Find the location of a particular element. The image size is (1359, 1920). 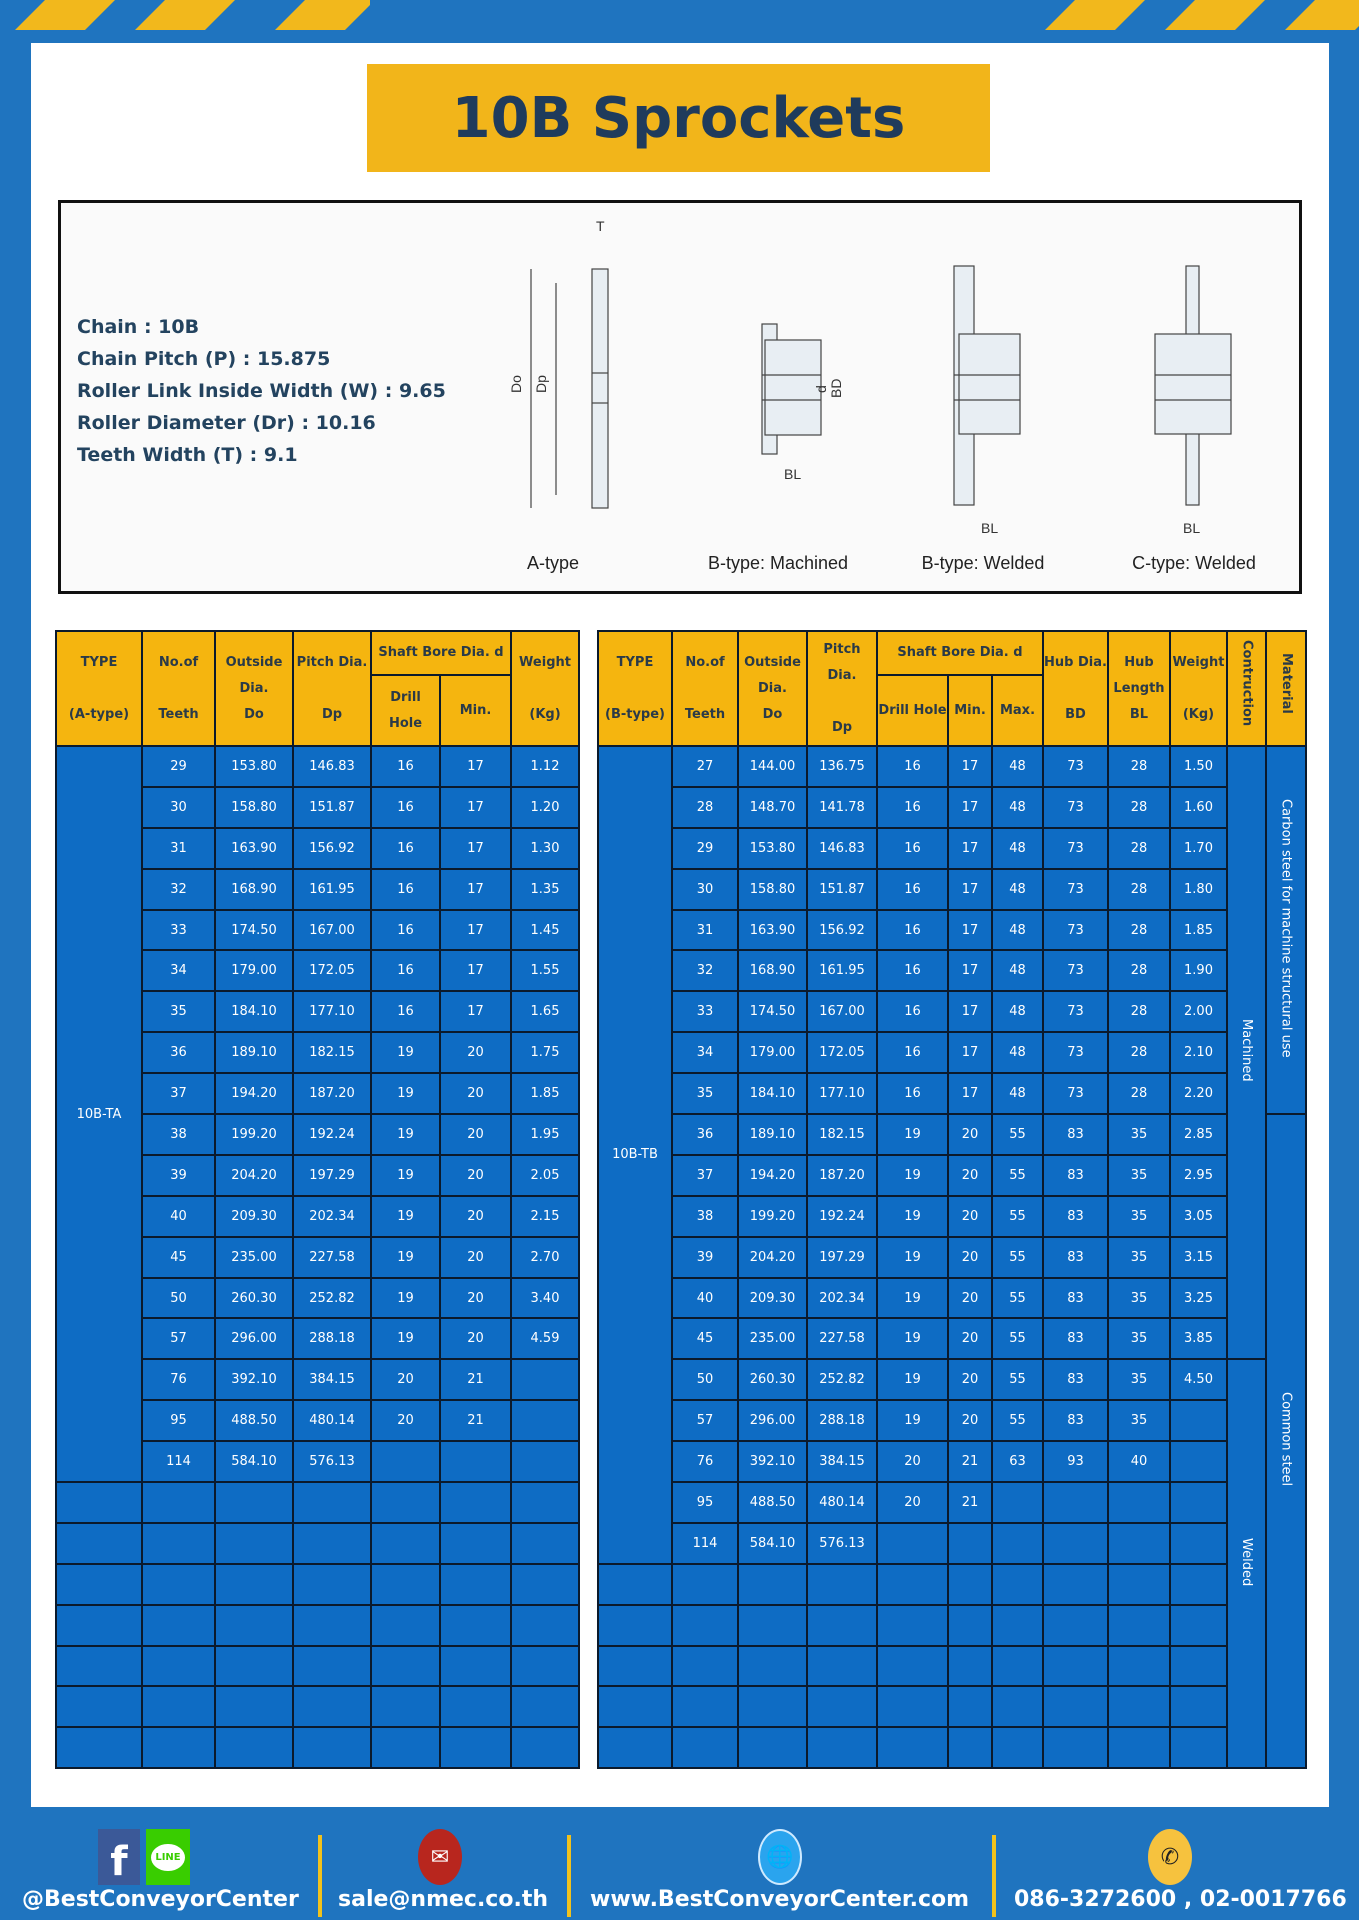

pitch-dia-cell: 151.87 is located at coordinates (332, 807).